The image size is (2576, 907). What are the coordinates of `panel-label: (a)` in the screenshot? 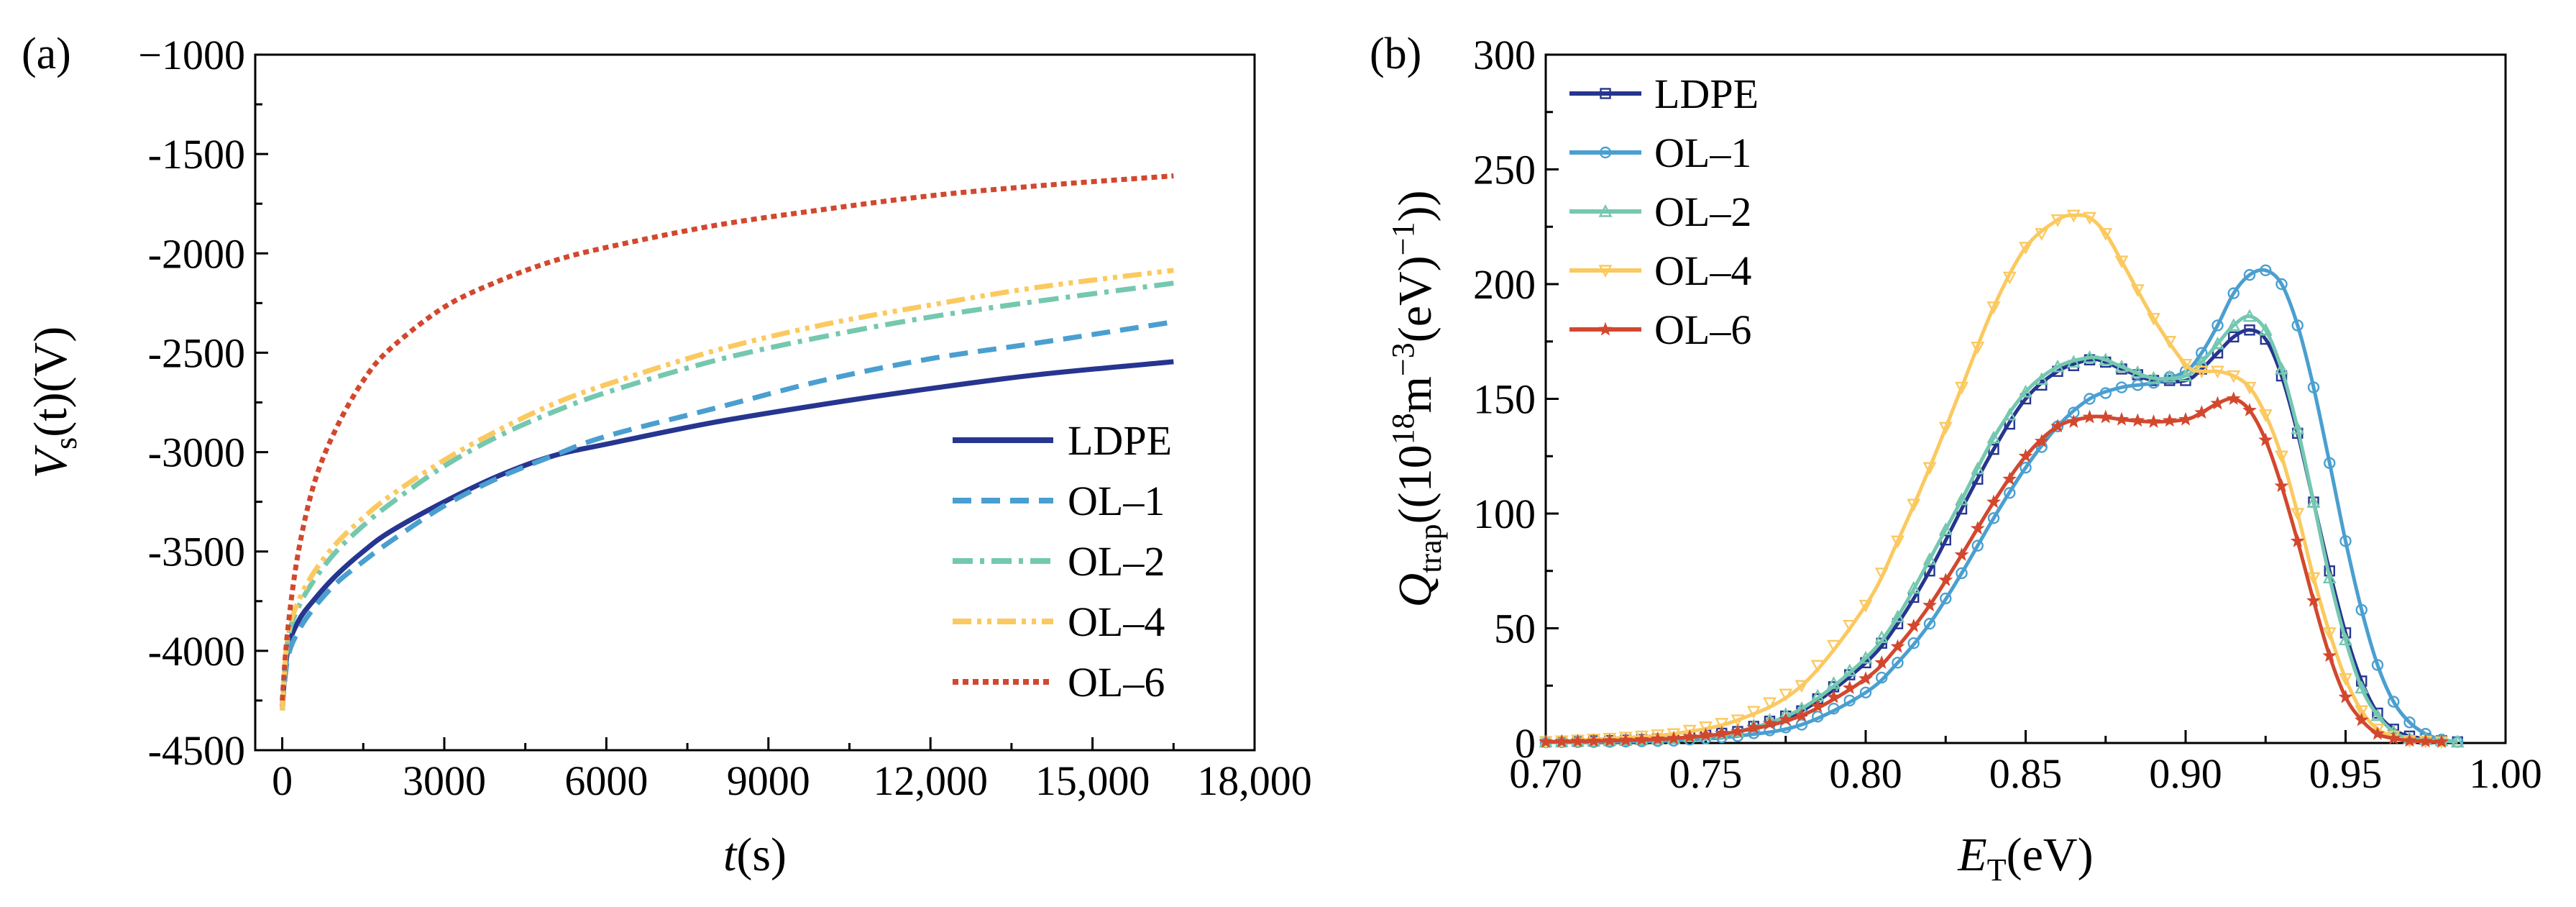 It's located at (46, 53).